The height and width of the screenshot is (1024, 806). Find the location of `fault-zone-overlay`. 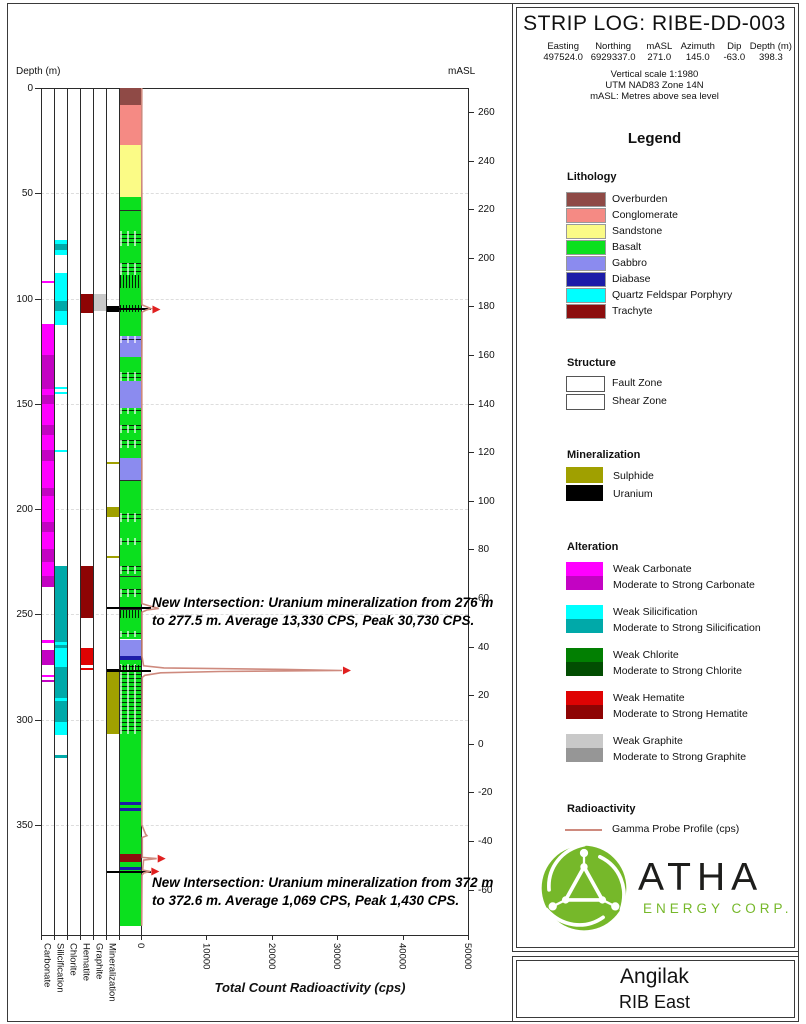

fault-zone-overlay is located at coordinates (130, 613).